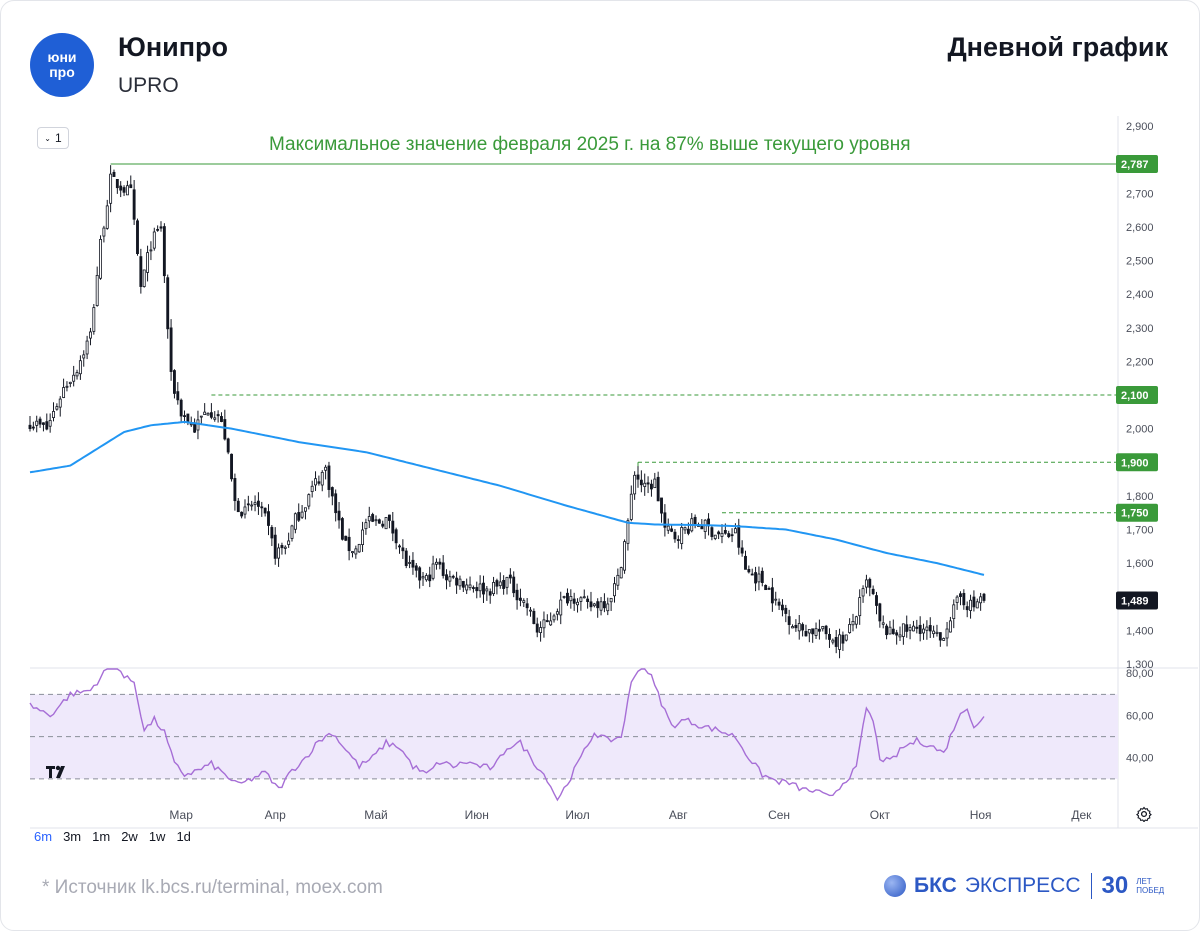 The height and width of the screenshot is (931, 1200). What do you see at coordinates (183, 836) in the screenshot?
I see `period-1d: 1d` at bounding box center [183, 836].